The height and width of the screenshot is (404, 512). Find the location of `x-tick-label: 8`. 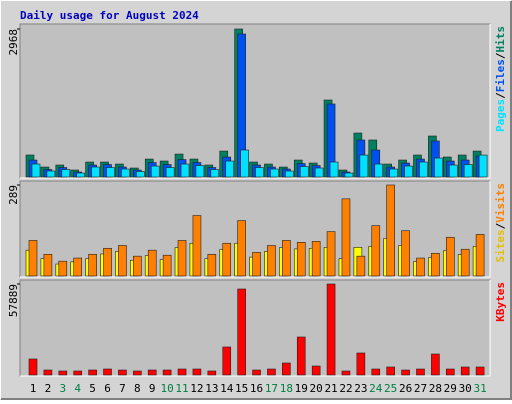

x-tick-label: 8 is located at coordinates (137, 388).